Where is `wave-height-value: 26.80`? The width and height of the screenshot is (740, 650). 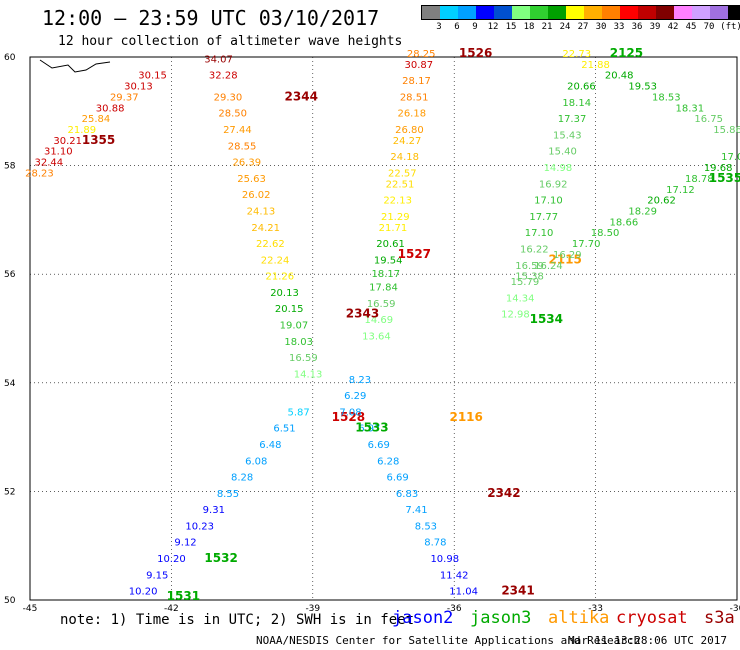 wave-height-value: 26.80 is located at coordinates (409, 130).